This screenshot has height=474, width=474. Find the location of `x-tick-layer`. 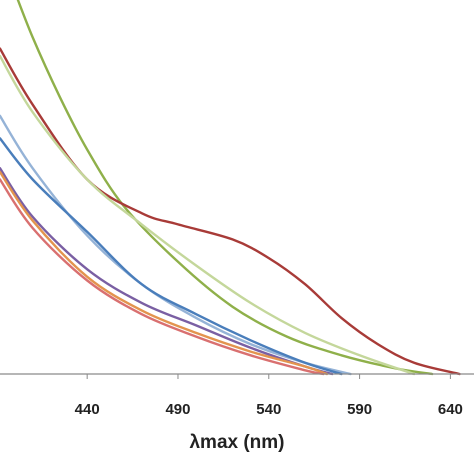

x-tick-layer is located at coordinates (268, 376).